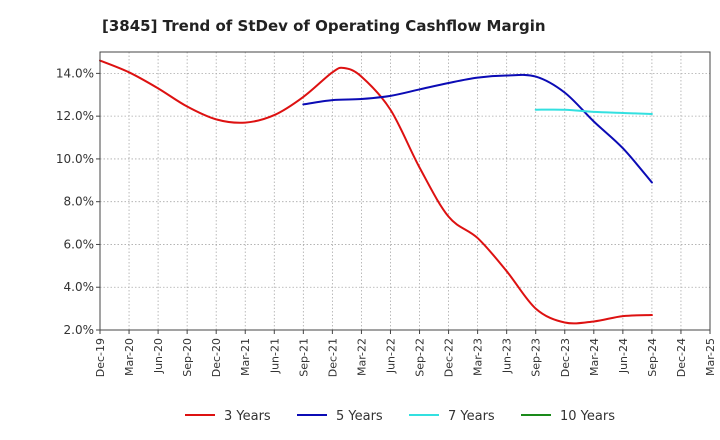 This screenshot has width=720, height=440. I want to click on x-tick-label: Mar-24, so click(594, 357).